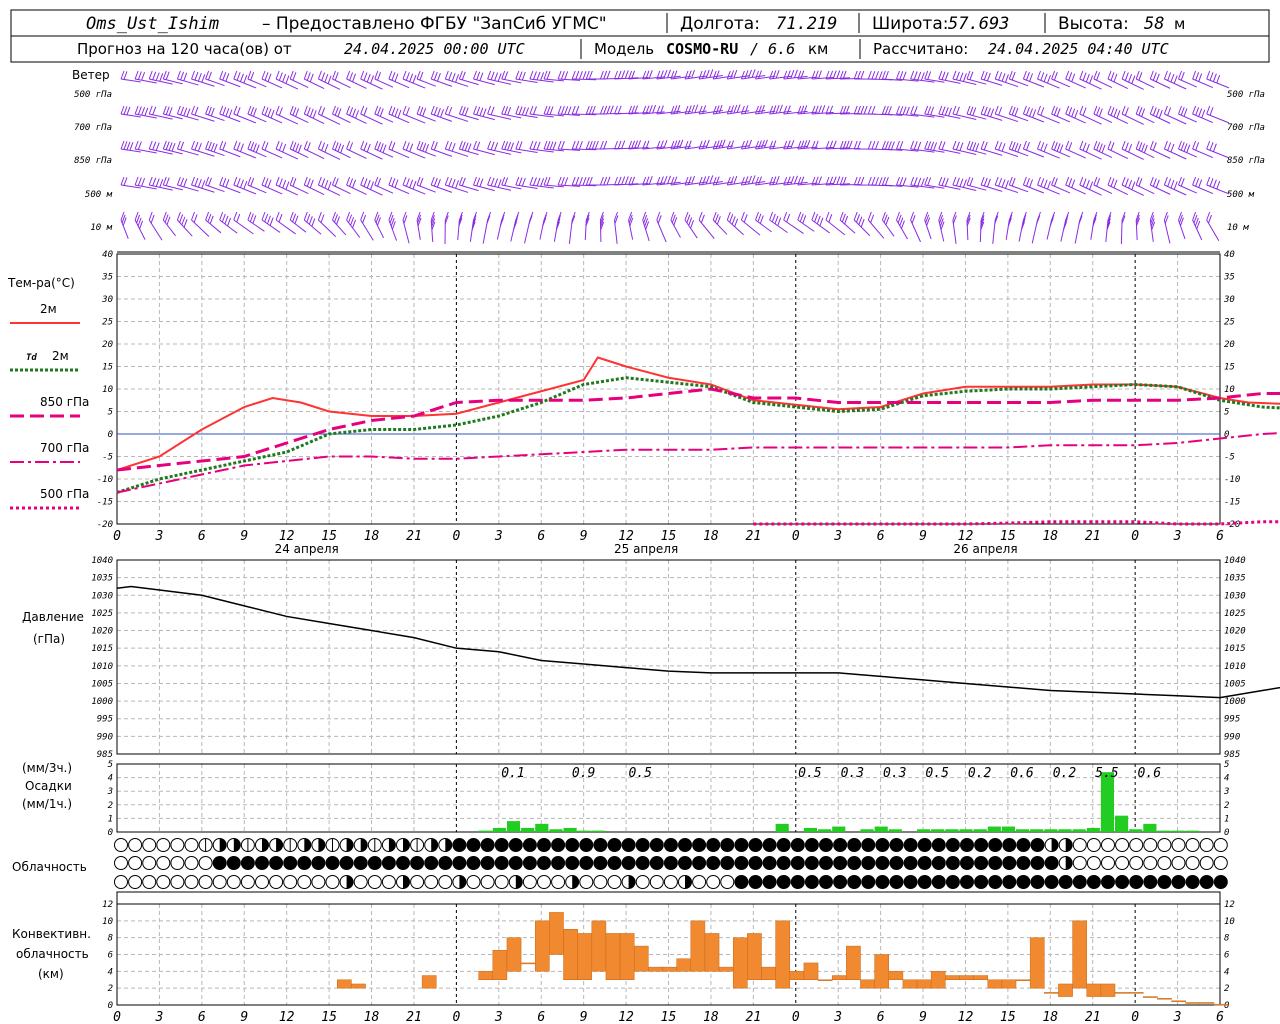 Image resolution: width=1280 pixels, height=1024 pixels. Describe the element at coordinates (1229, 323) in the screenshot. I see `temp-ytick: 25` at that location.